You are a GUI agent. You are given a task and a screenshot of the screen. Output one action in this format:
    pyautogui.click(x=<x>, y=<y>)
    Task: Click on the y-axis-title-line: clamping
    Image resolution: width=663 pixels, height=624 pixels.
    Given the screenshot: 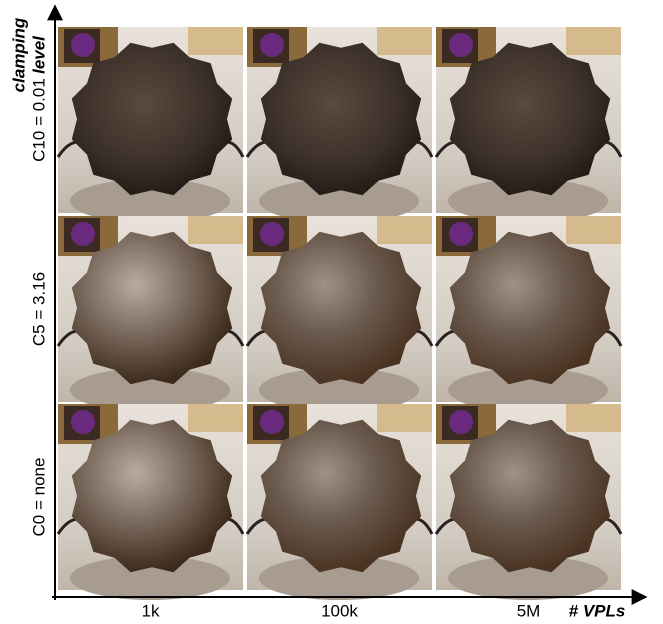 What is the action you would take?
    pyautogui.click(x=18, y=54)
    